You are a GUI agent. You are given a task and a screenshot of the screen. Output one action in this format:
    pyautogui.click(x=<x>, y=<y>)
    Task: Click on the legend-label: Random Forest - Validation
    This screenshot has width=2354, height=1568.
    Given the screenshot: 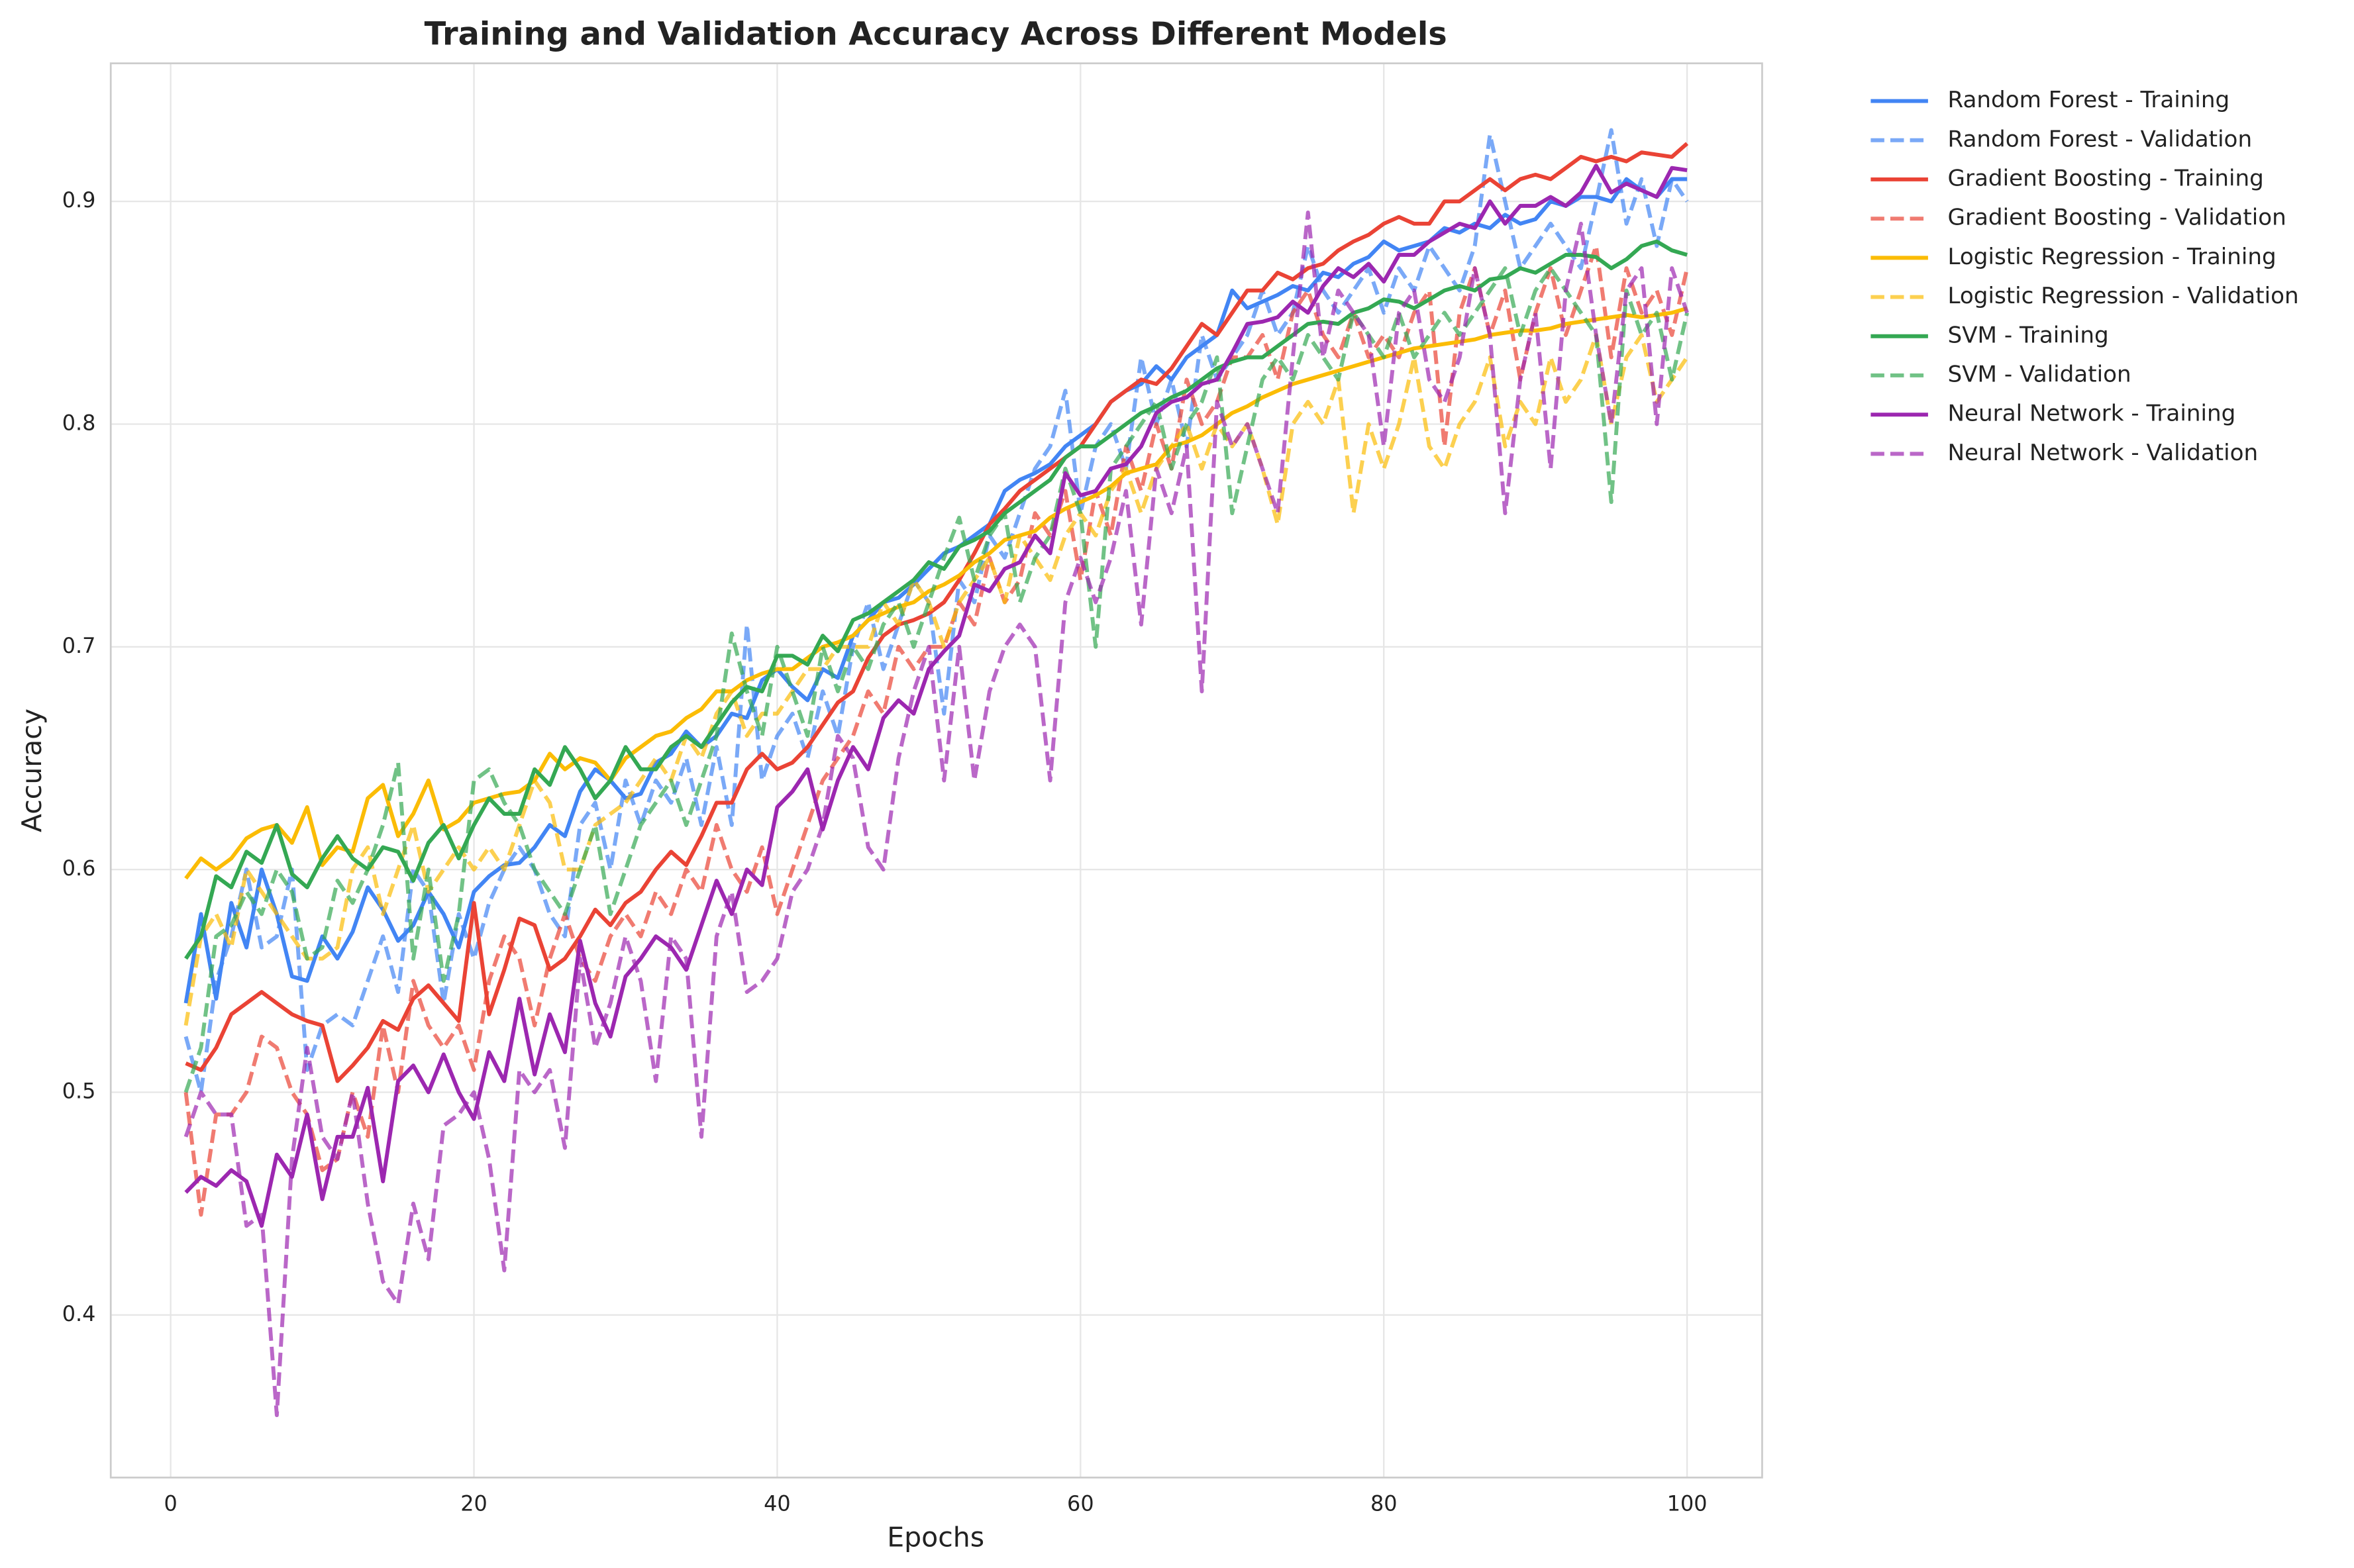 What is the action you would take?
    pyautogui.click(x=2100, y=139)
    